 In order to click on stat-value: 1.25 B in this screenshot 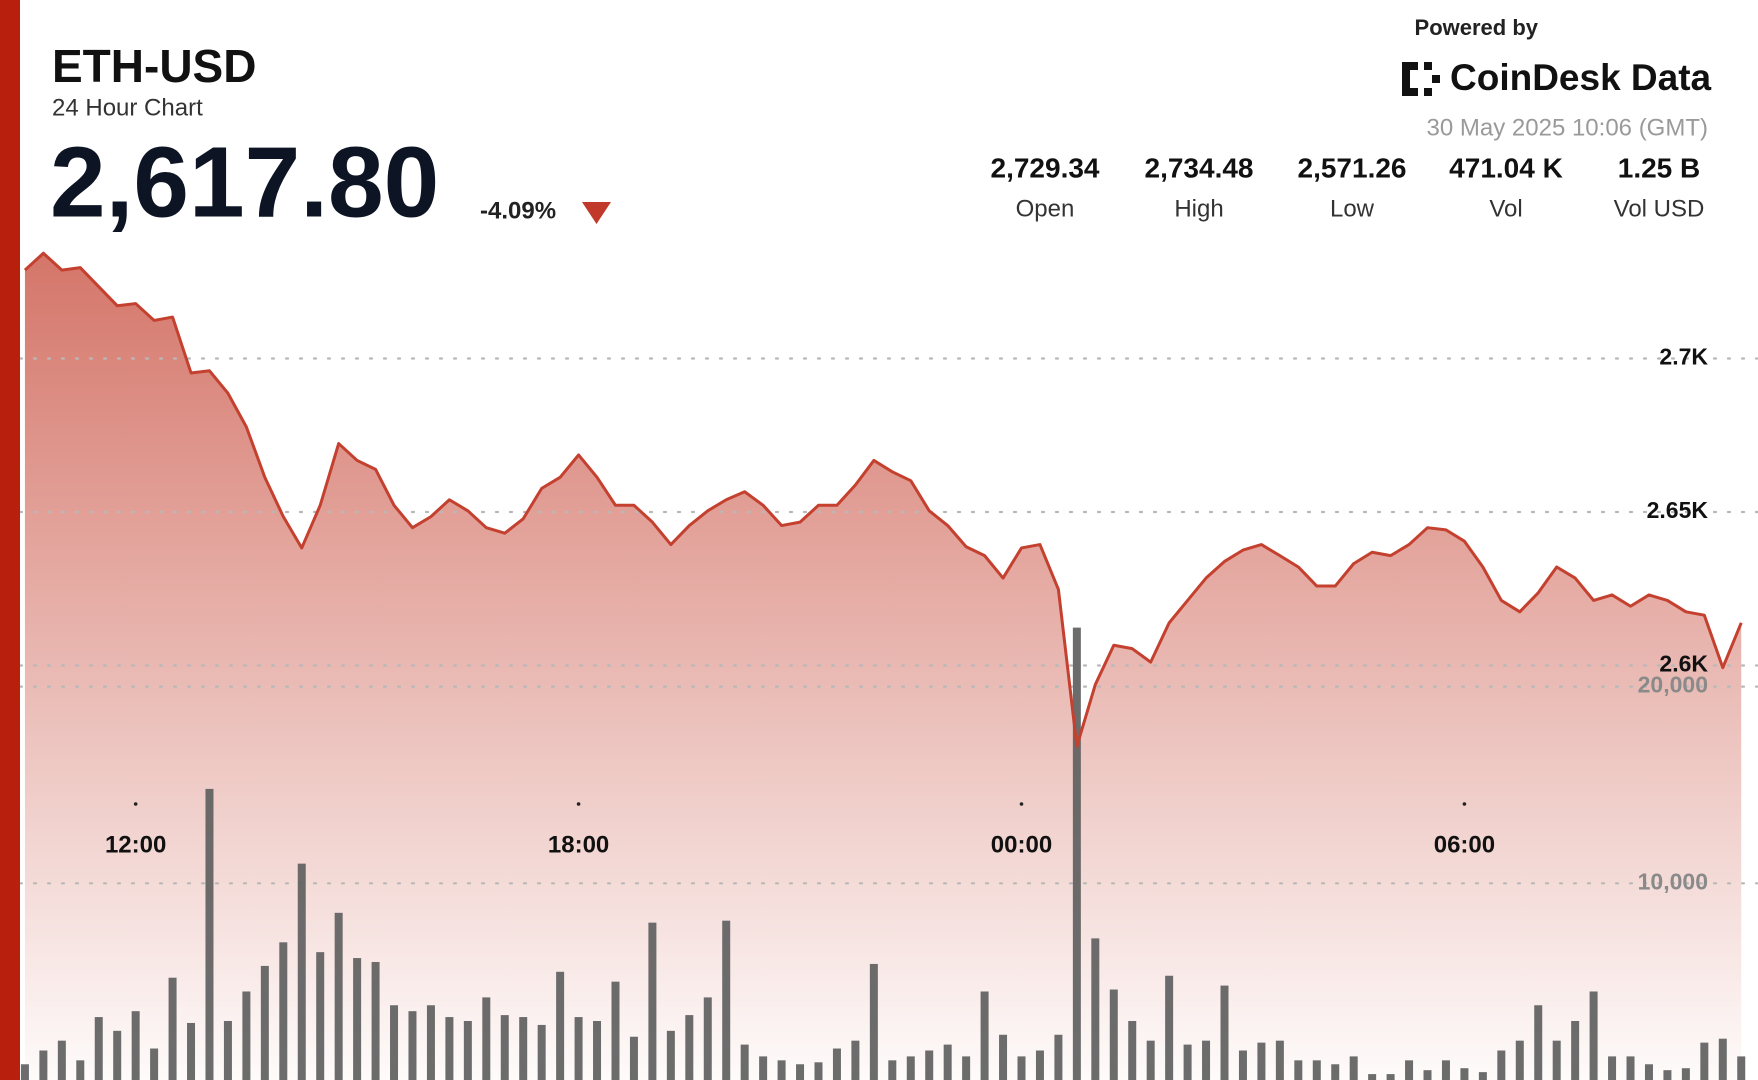, I will do `click(1659, 167)`.